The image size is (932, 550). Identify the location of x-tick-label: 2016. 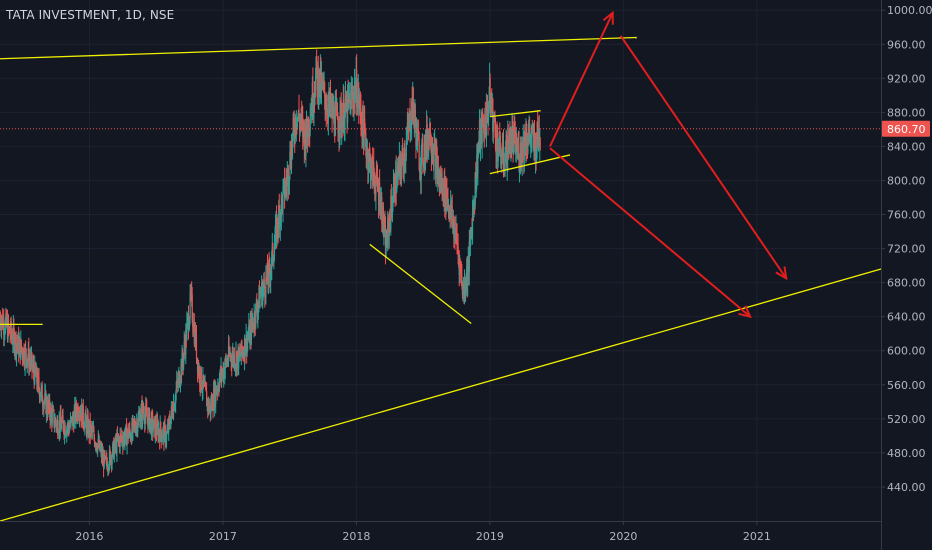
(89, 536).